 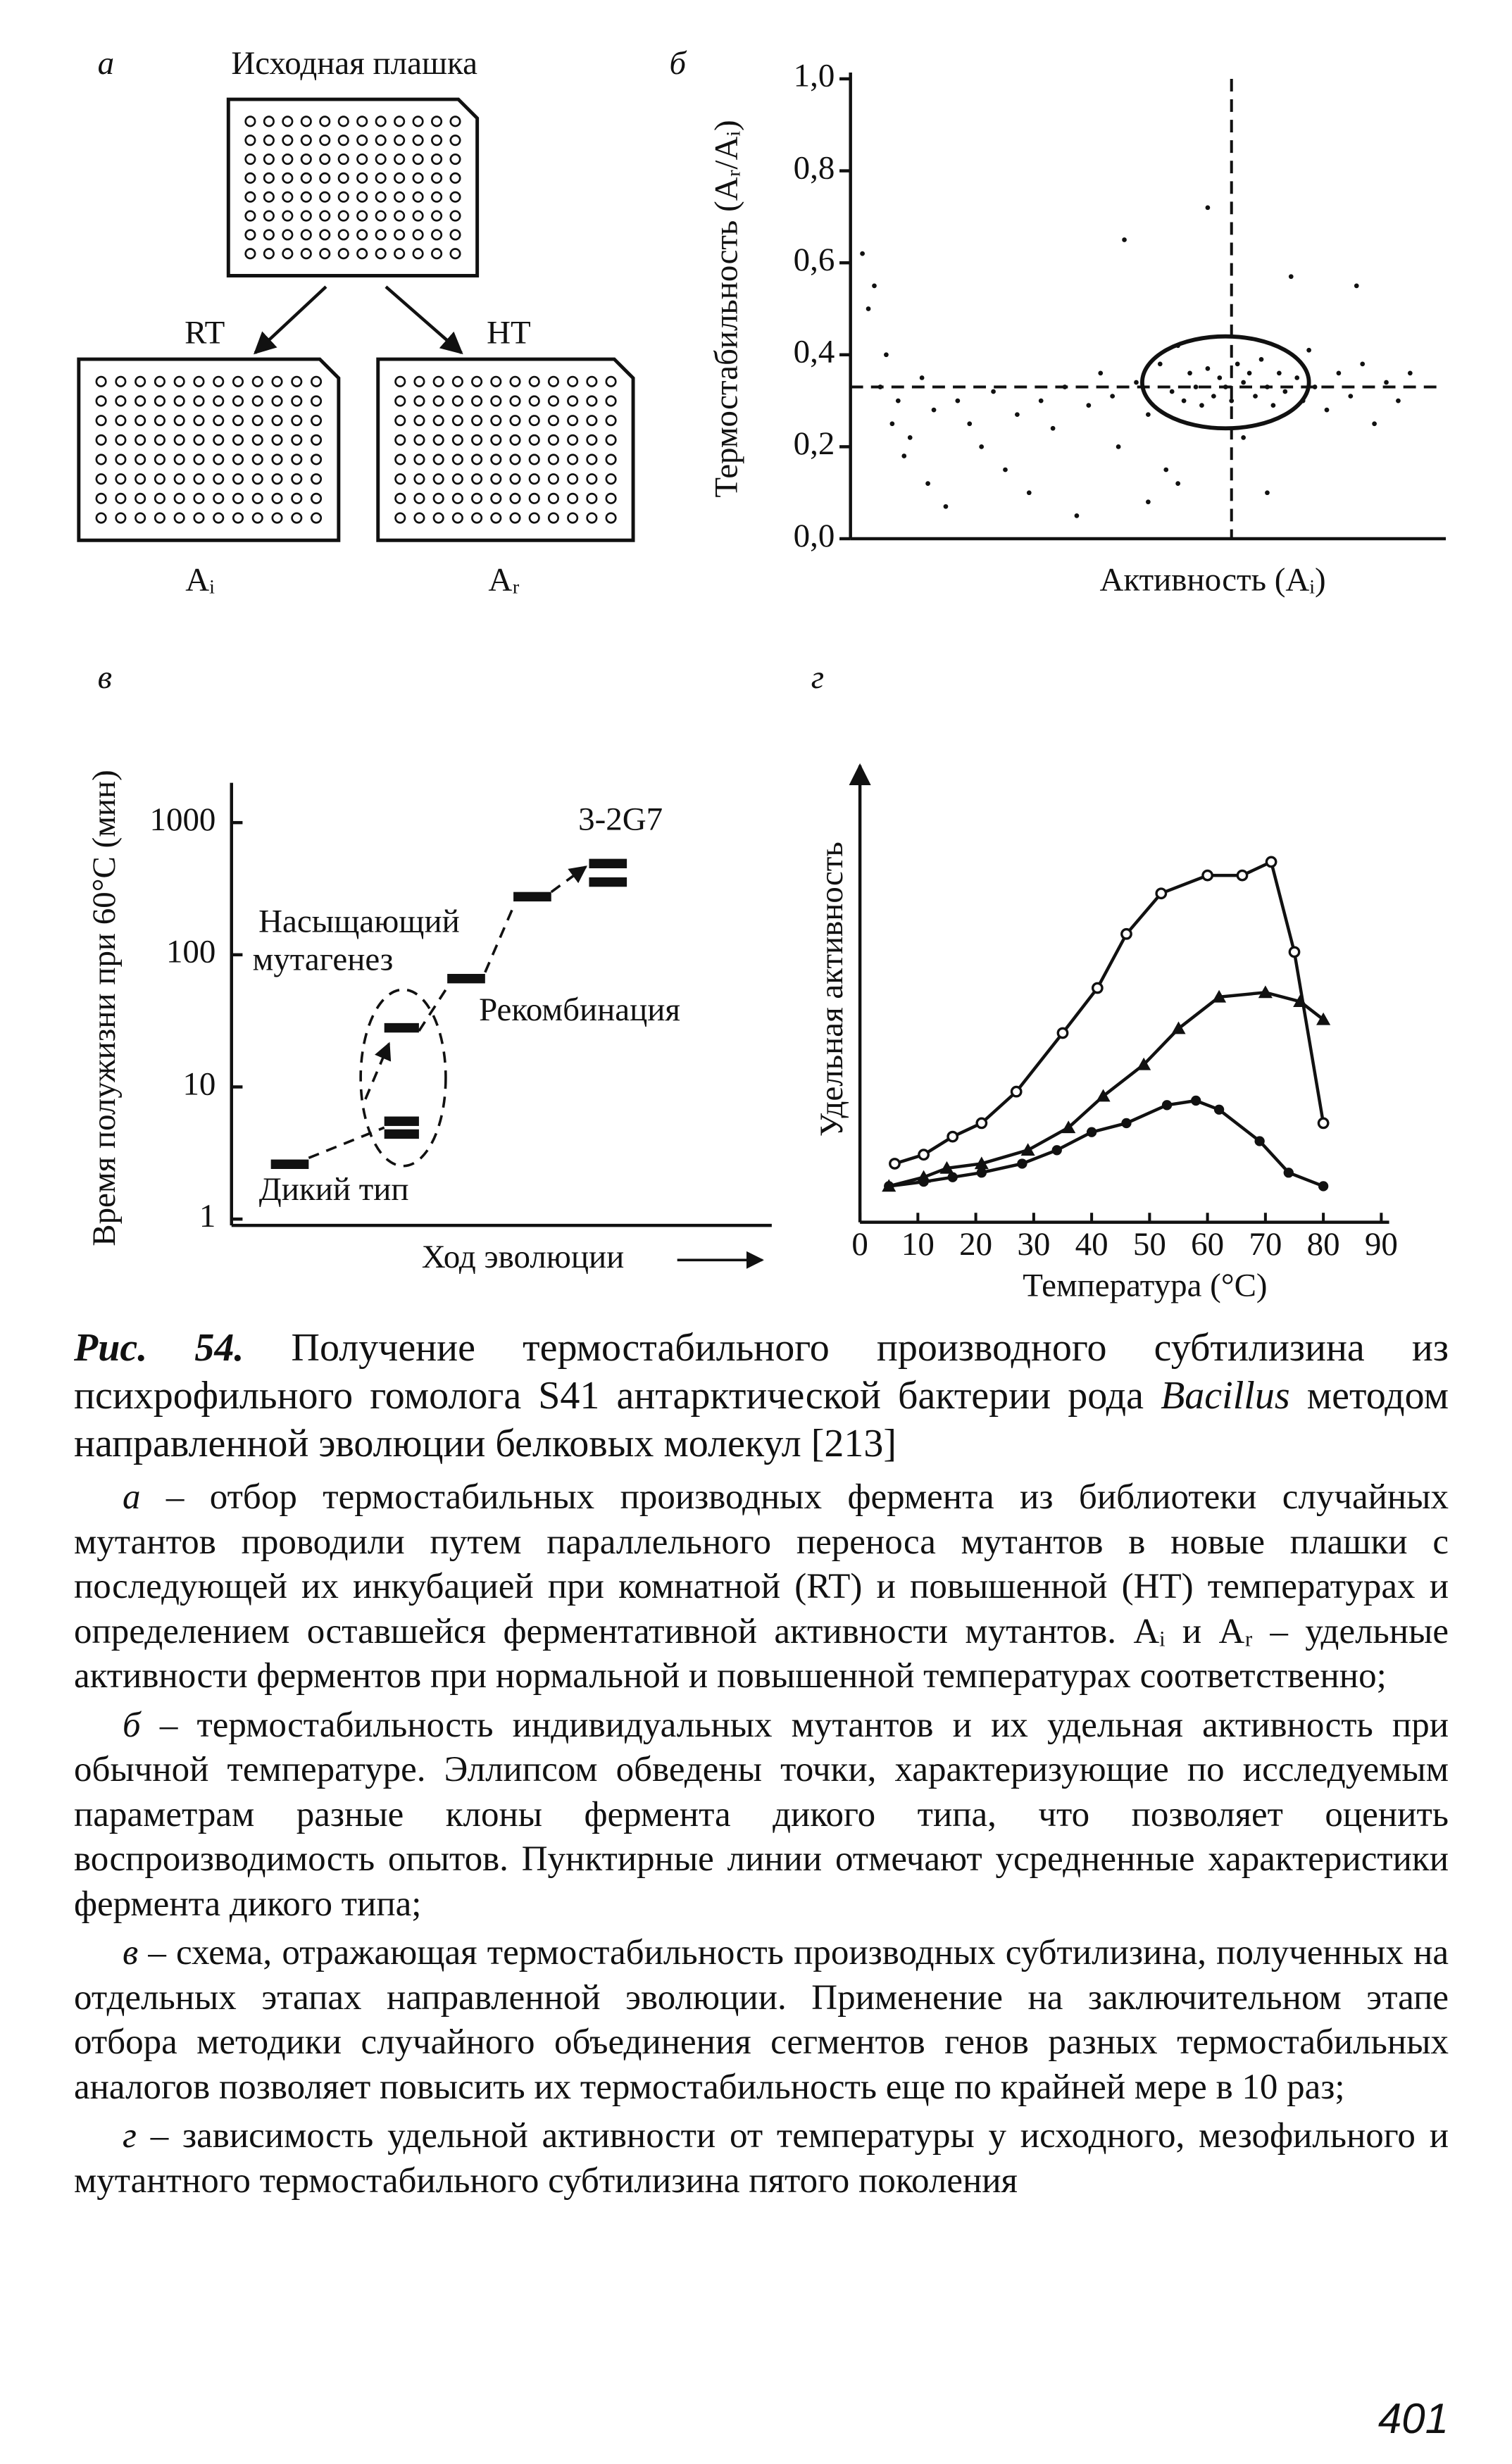 What do you see at coordinates (424, 320) in the screenshot?
I see `arrow` at bounding box center [424, 320].